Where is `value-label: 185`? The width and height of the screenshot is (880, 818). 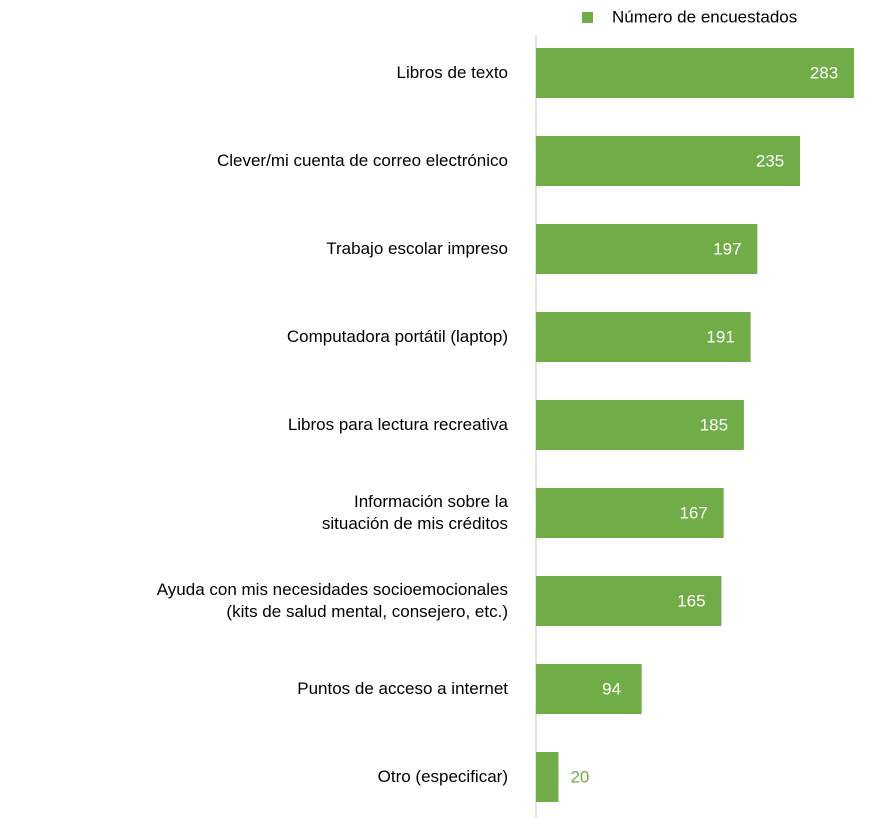
value-label: 185 is located at coordinates (714, 424).